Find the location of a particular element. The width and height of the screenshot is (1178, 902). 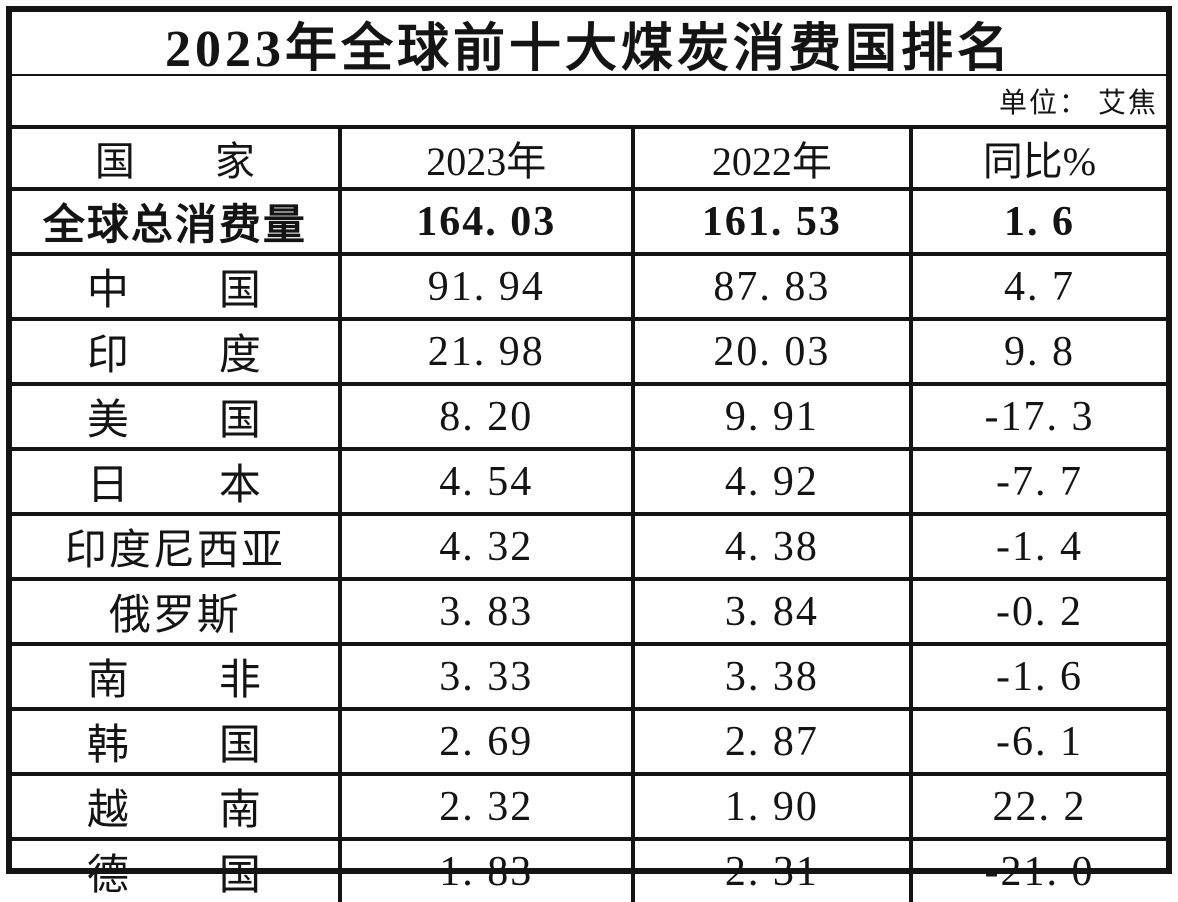

table-row: 日 本 4. 54 4. 92 -7. 7 is located at coordinates (589, 481).